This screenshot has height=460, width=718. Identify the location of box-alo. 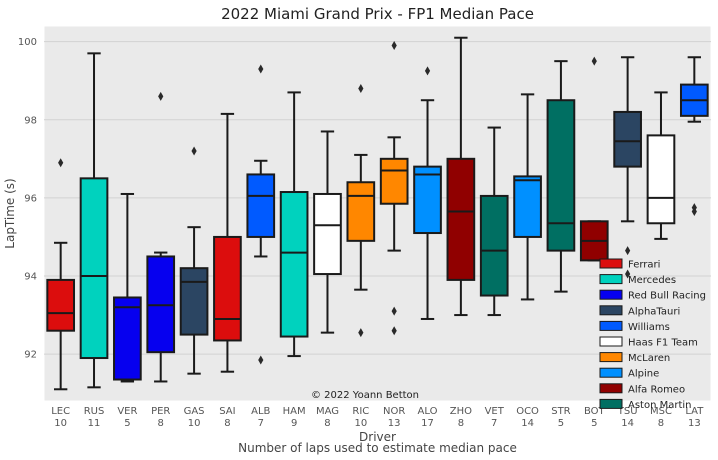
(427, 193).